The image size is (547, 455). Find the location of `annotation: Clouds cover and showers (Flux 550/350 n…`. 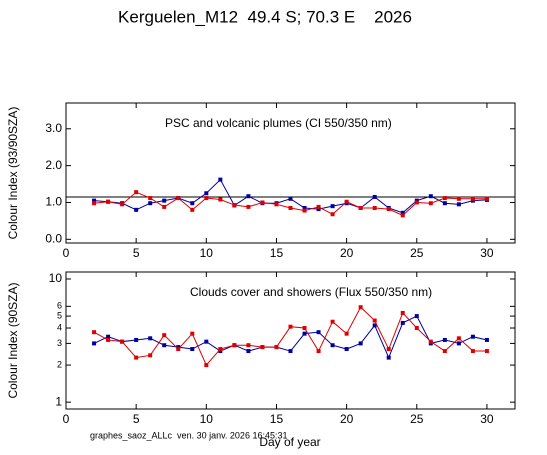

annotation: Clouds cover and showers (Flux 550/350 n… is located at coordinates (311, 292).